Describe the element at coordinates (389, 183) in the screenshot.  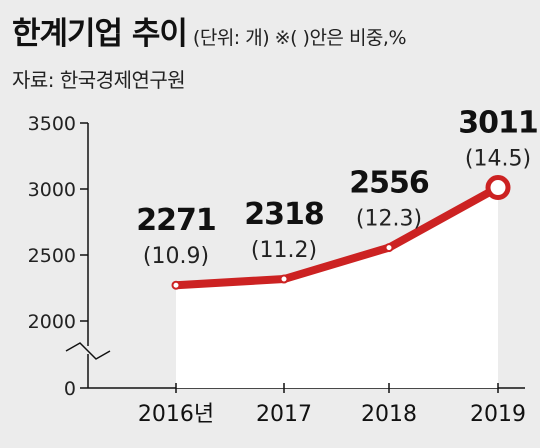
I see `data-label-value: 2556` at that location.